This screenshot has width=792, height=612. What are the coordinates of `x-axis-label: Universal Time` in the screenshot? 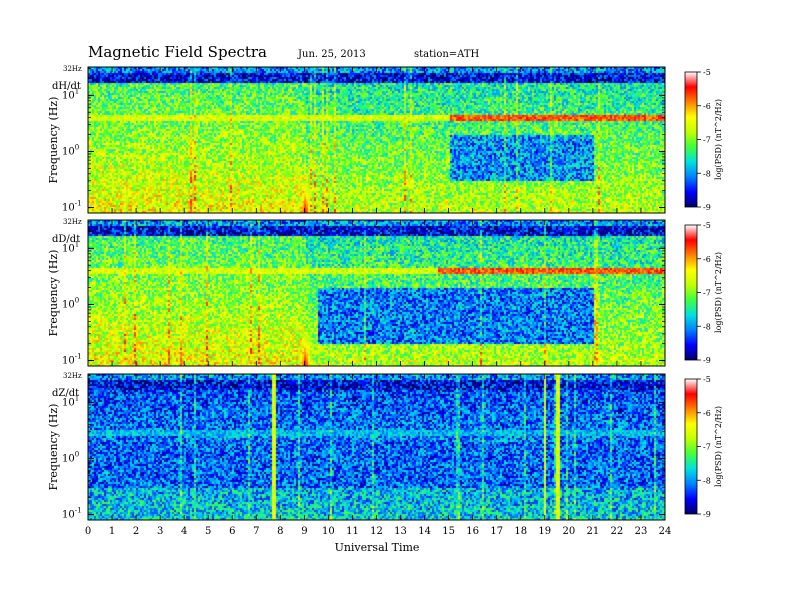 It's located at (377, 547).